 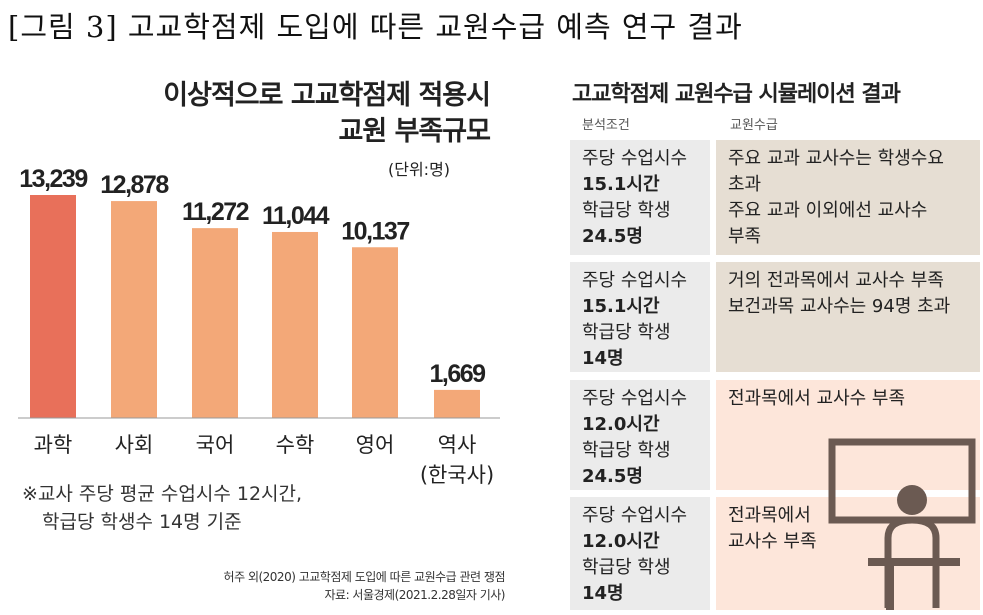 What do you see at coordinates (836, 280) in the screenshot?
I see `result-line: 거의 전과목에서 교사수 부족` at bounding box center [836, 280].